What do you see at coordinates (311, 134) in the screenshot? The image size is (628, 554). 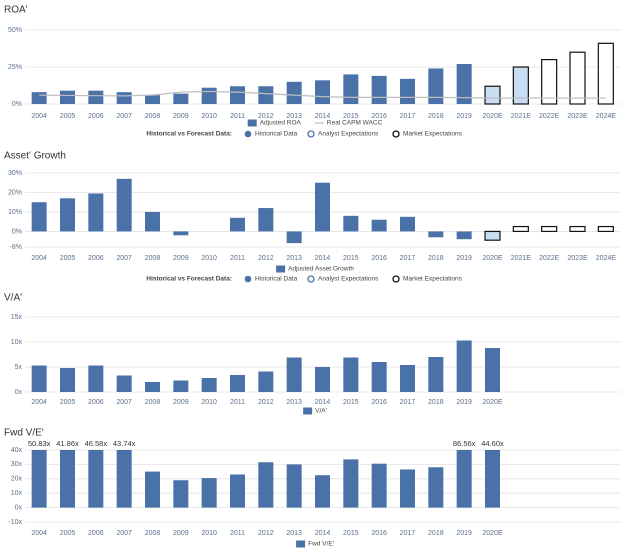 I see `legend-marker` at bounding box center [311, 134].